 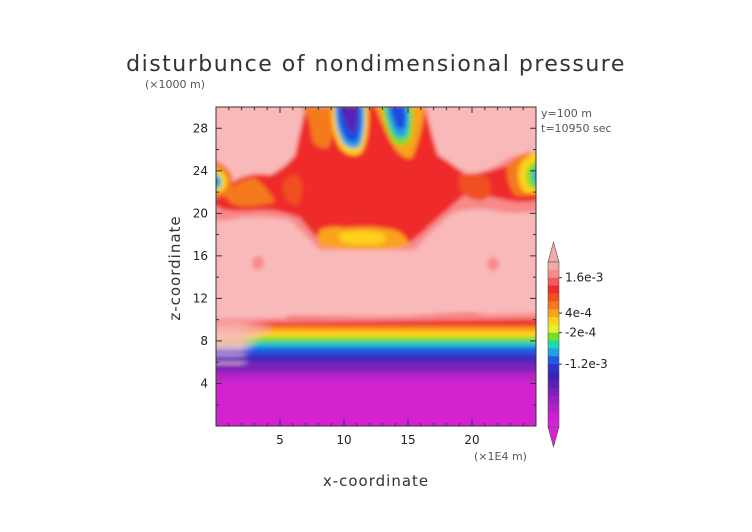 I want to click on y-tick-label: 16, so click(x=200, y=256).